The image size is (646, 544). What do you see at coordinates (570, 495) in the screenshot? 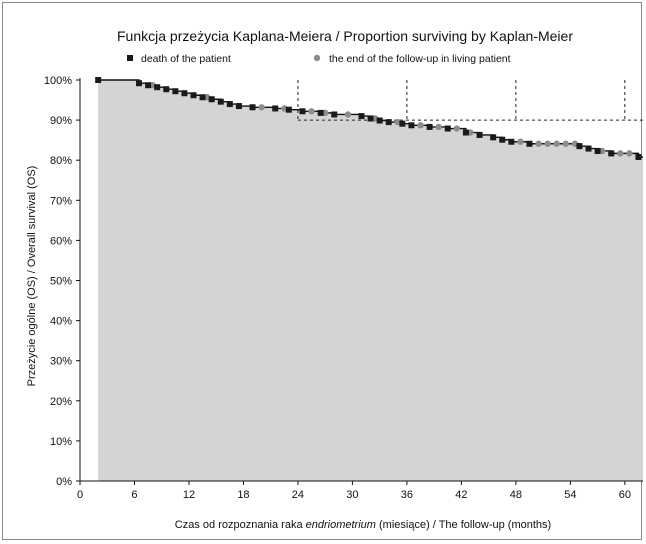
I see `x-tick-label-54: 54` at bounding box center [570, 495].